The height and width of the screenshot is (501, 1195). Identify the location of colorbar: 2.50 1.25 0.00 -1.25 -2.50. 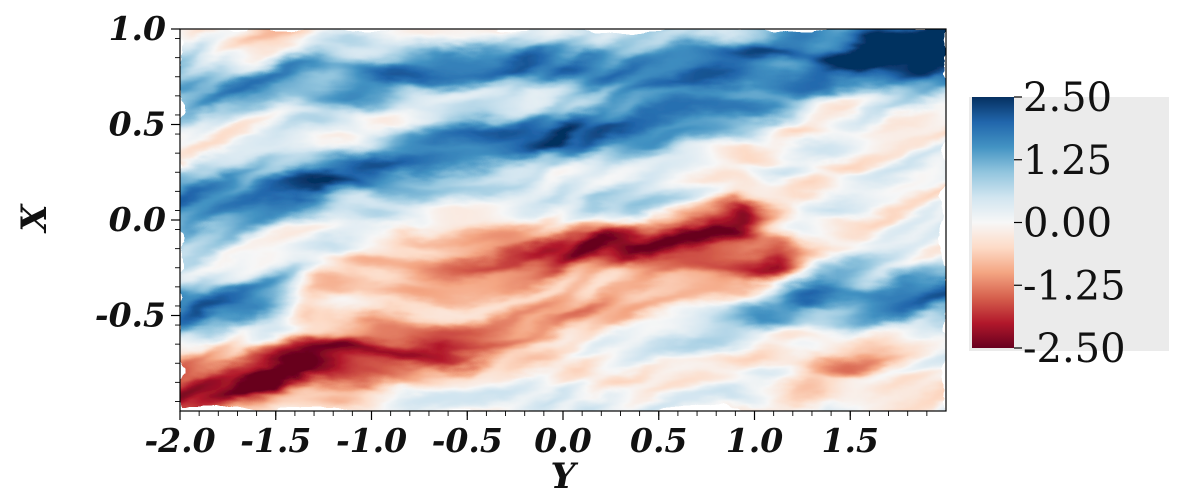
(1069, 223).